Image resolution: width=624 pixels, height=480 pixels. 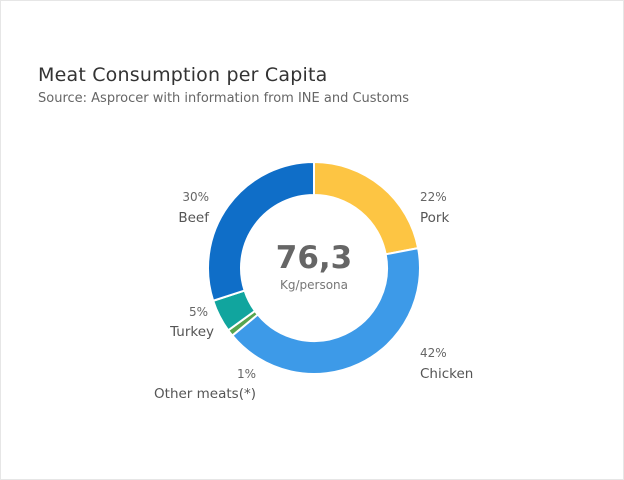 I want to click on center-total-unit: Kg/persona, so click(x=314, y=285).